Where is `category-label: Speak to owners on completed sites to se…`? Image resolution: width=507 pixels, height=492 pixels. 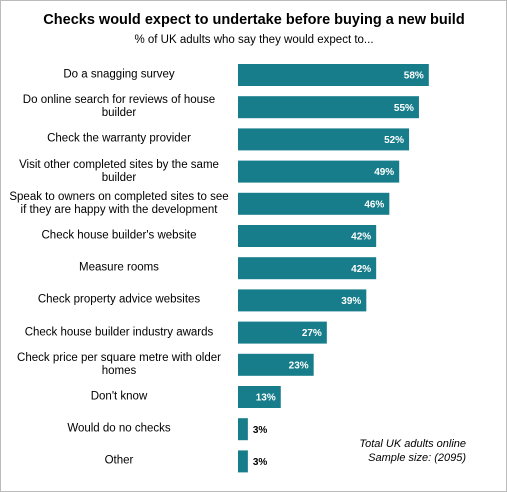 category-label: Speak to owners on completed sites to se… is located at coordinates (119, 203).